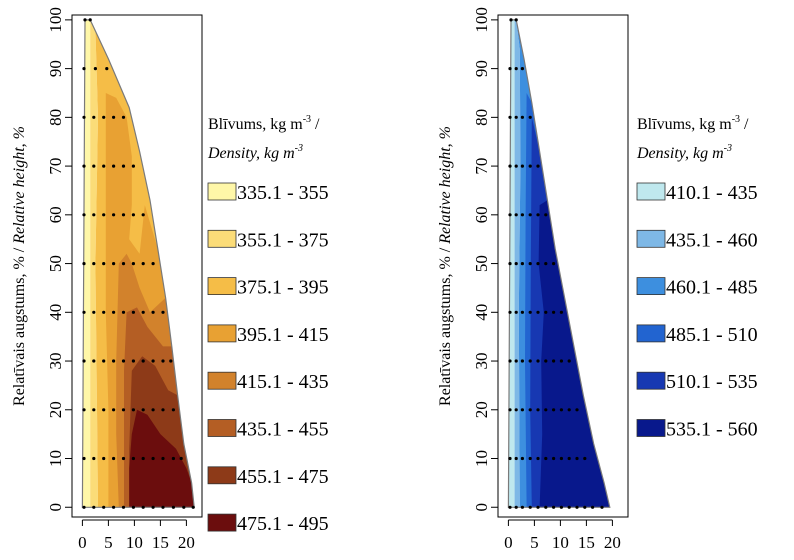 The image size is (794, 560). What do you see at coordinates (186, 542) in the screenshot?
I see `x-tick-label: 20` at bounding box center [186, 542].